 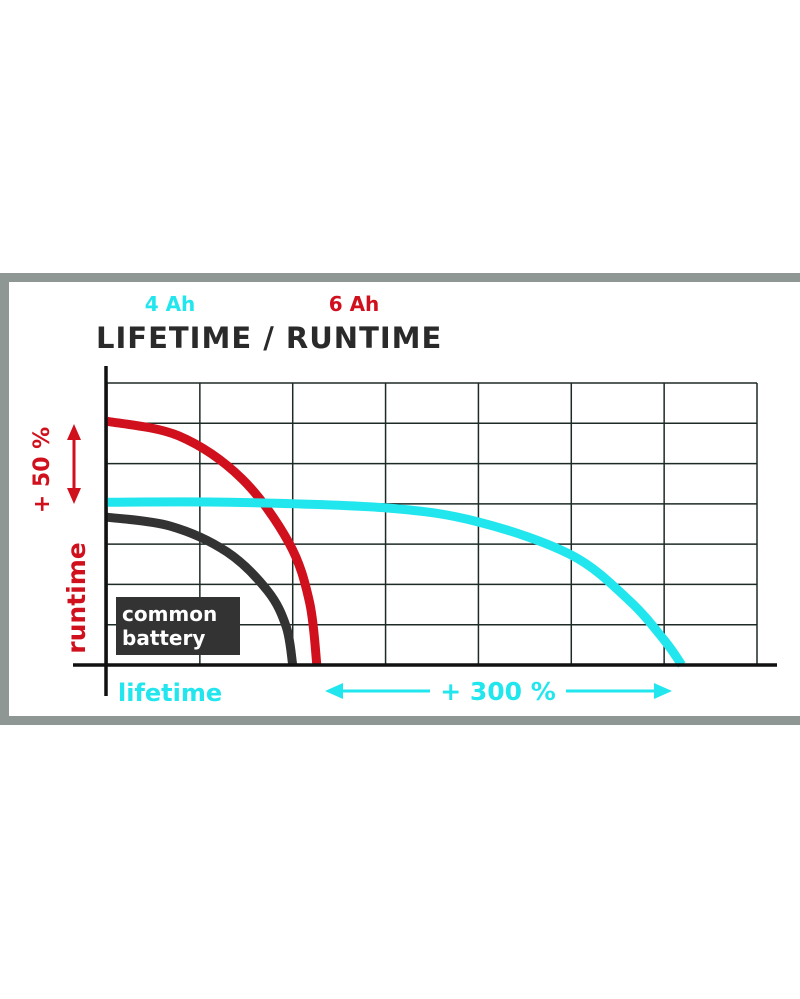 I want to click on legend-6ah: 6 Ah, so click(x=354, y=304).